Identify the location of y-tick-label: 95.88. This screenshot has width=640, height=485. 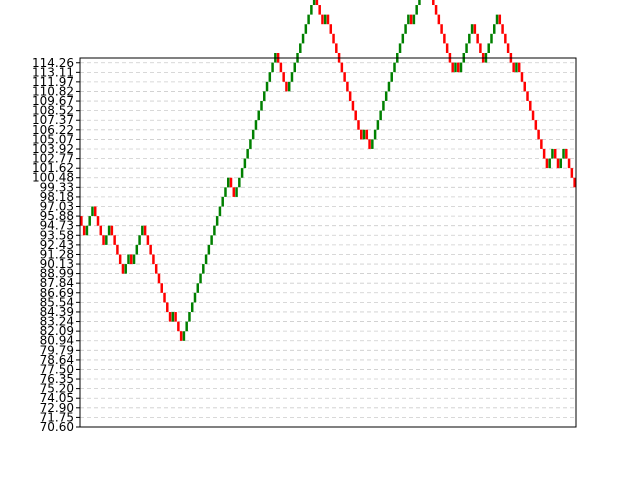
(57, 216).